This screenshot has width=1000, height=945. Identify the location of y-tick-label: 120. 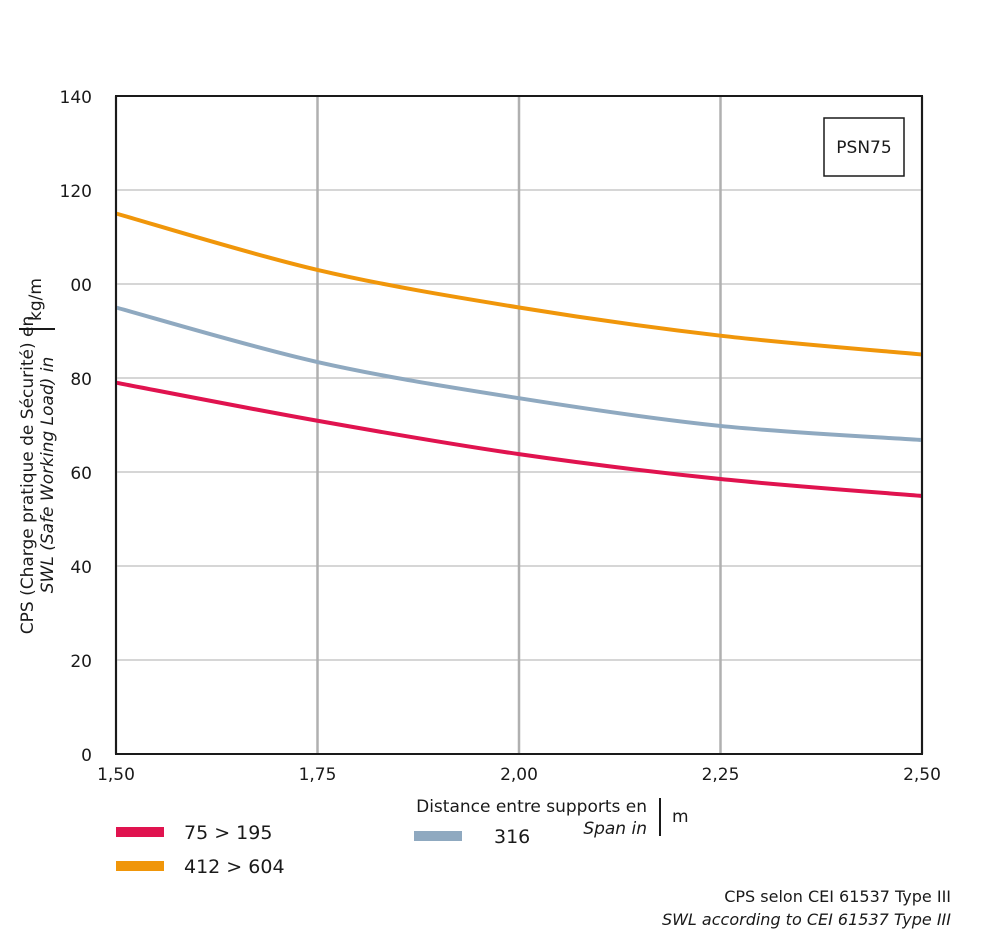
(76, 192).